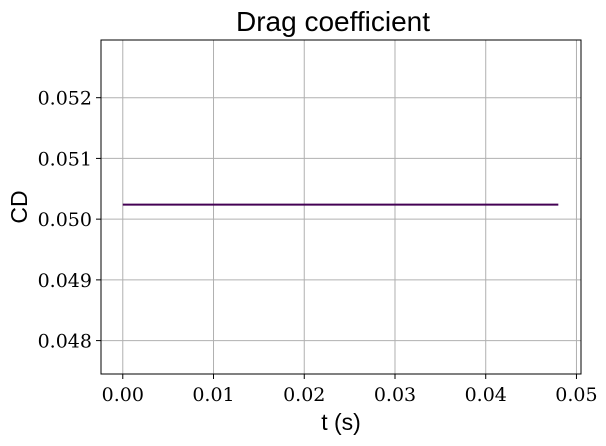 Image resolution: width=606 pixels, height=446 pixels. What do you see at coordinates (65, 159) in the screenshot?
I see `y-tick-label: 0.051` at bounding box center [65, 159].